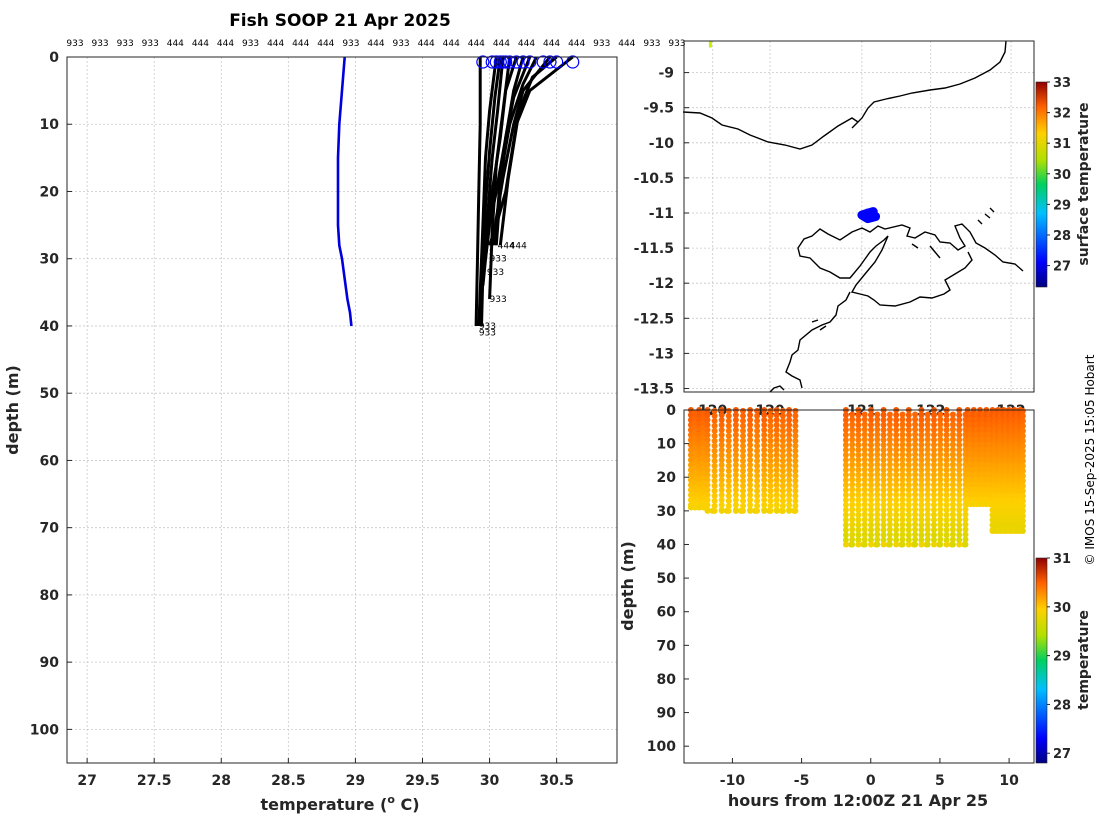  What do you see at coordinates (794, 132) in the screenshot?
I see `map-track` at bounding box center [794, 132].